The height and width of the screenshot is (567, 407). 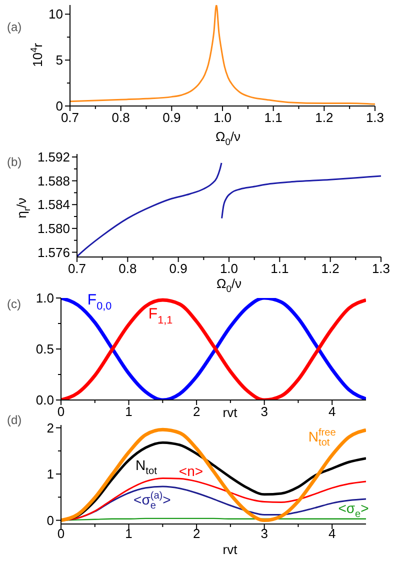 What do you see at coordinates (14, 304) in the screenshot?
I see `chart-title: (c)` at bounding box center [14, 304].